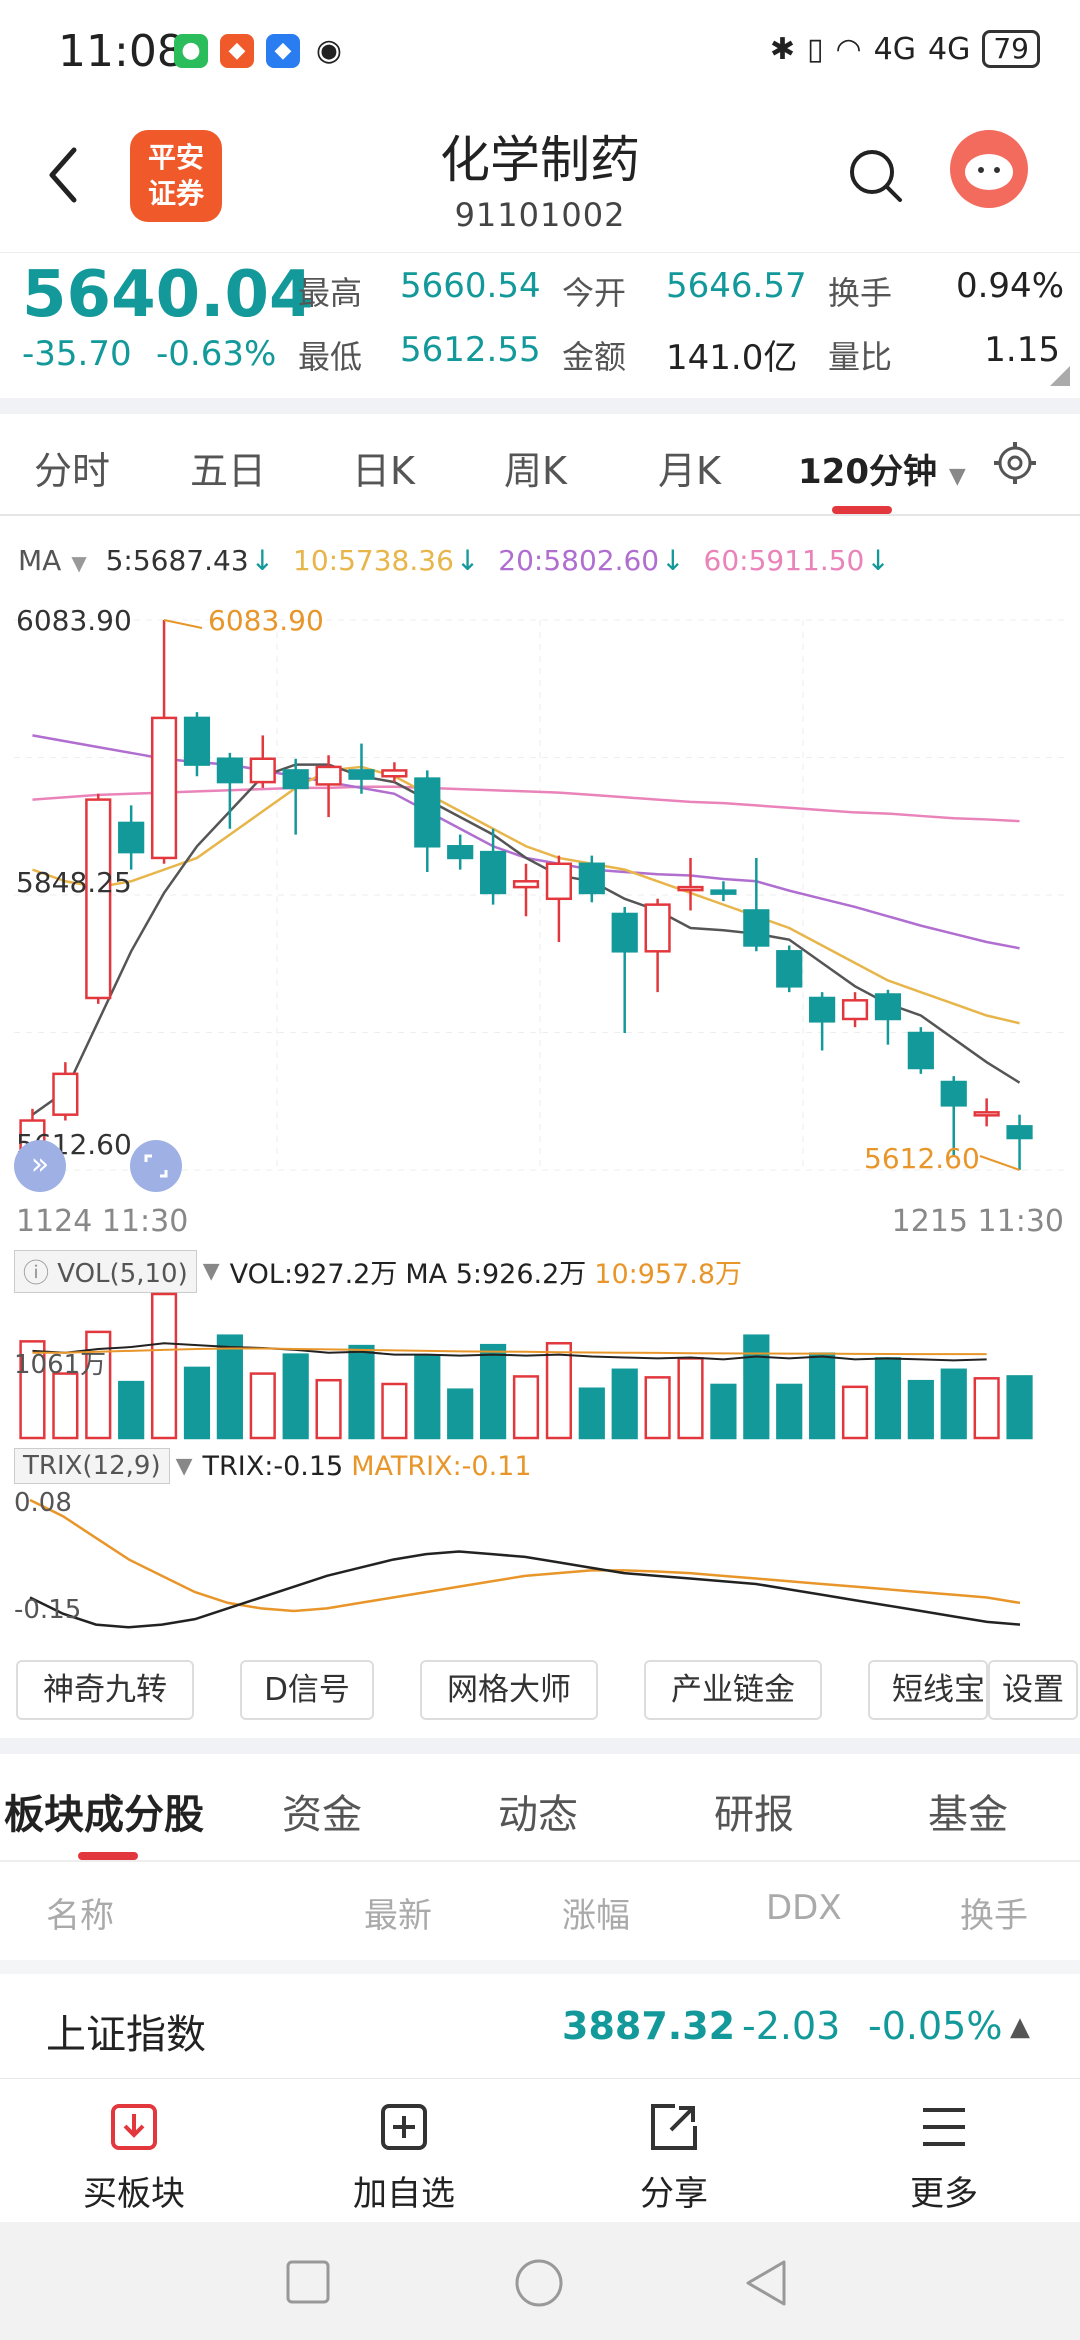 The width and height of the screenshot is (1080, 2340). What do you see at coordinates (876, 176) in the screenshot?
I see `search-button` at bounding box center [876, 176].